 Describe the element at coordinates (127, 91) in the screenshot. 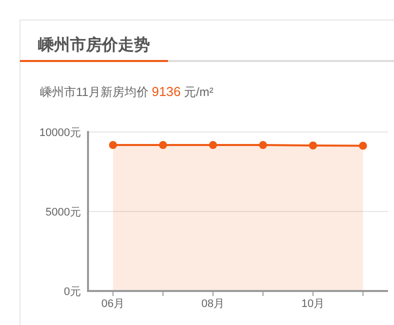

I see `chart-subtitle: 嵊州市11月新房均价 9136 元/m²` at that location.